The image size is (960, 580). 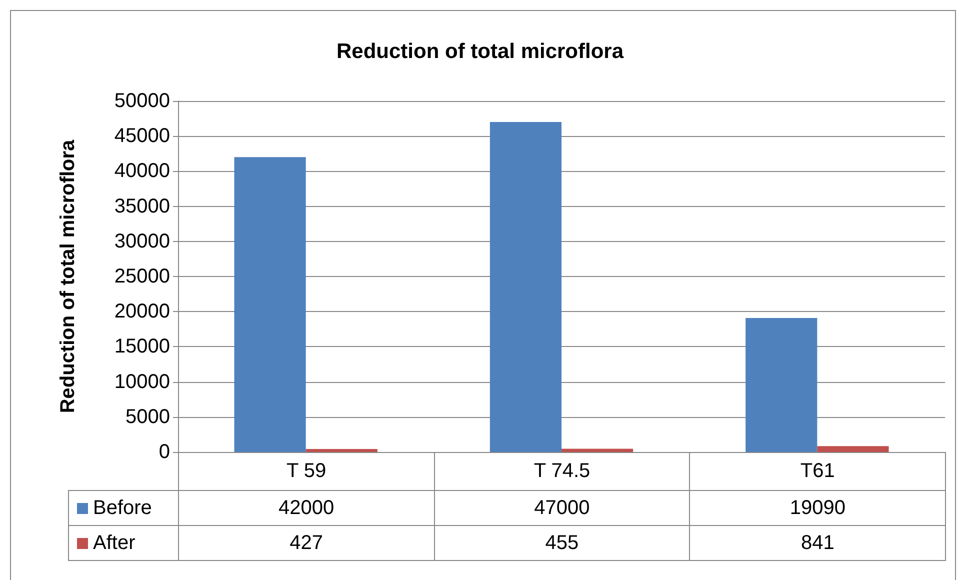 What do you see at coordinates (114, 543) in the screenshot?
I see `legend-label: After` at bounding box center [114, 543].